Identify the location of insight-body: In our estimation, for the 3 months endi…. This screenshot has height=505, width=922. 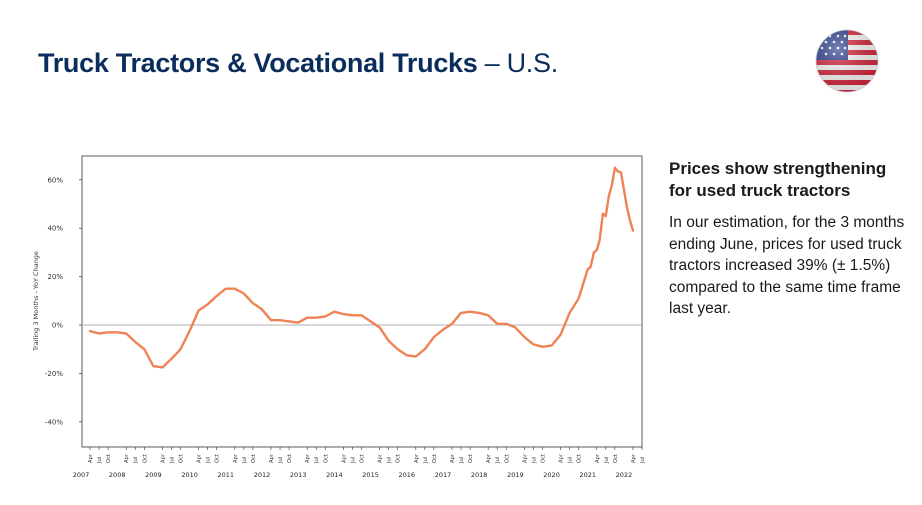
(787, 265).